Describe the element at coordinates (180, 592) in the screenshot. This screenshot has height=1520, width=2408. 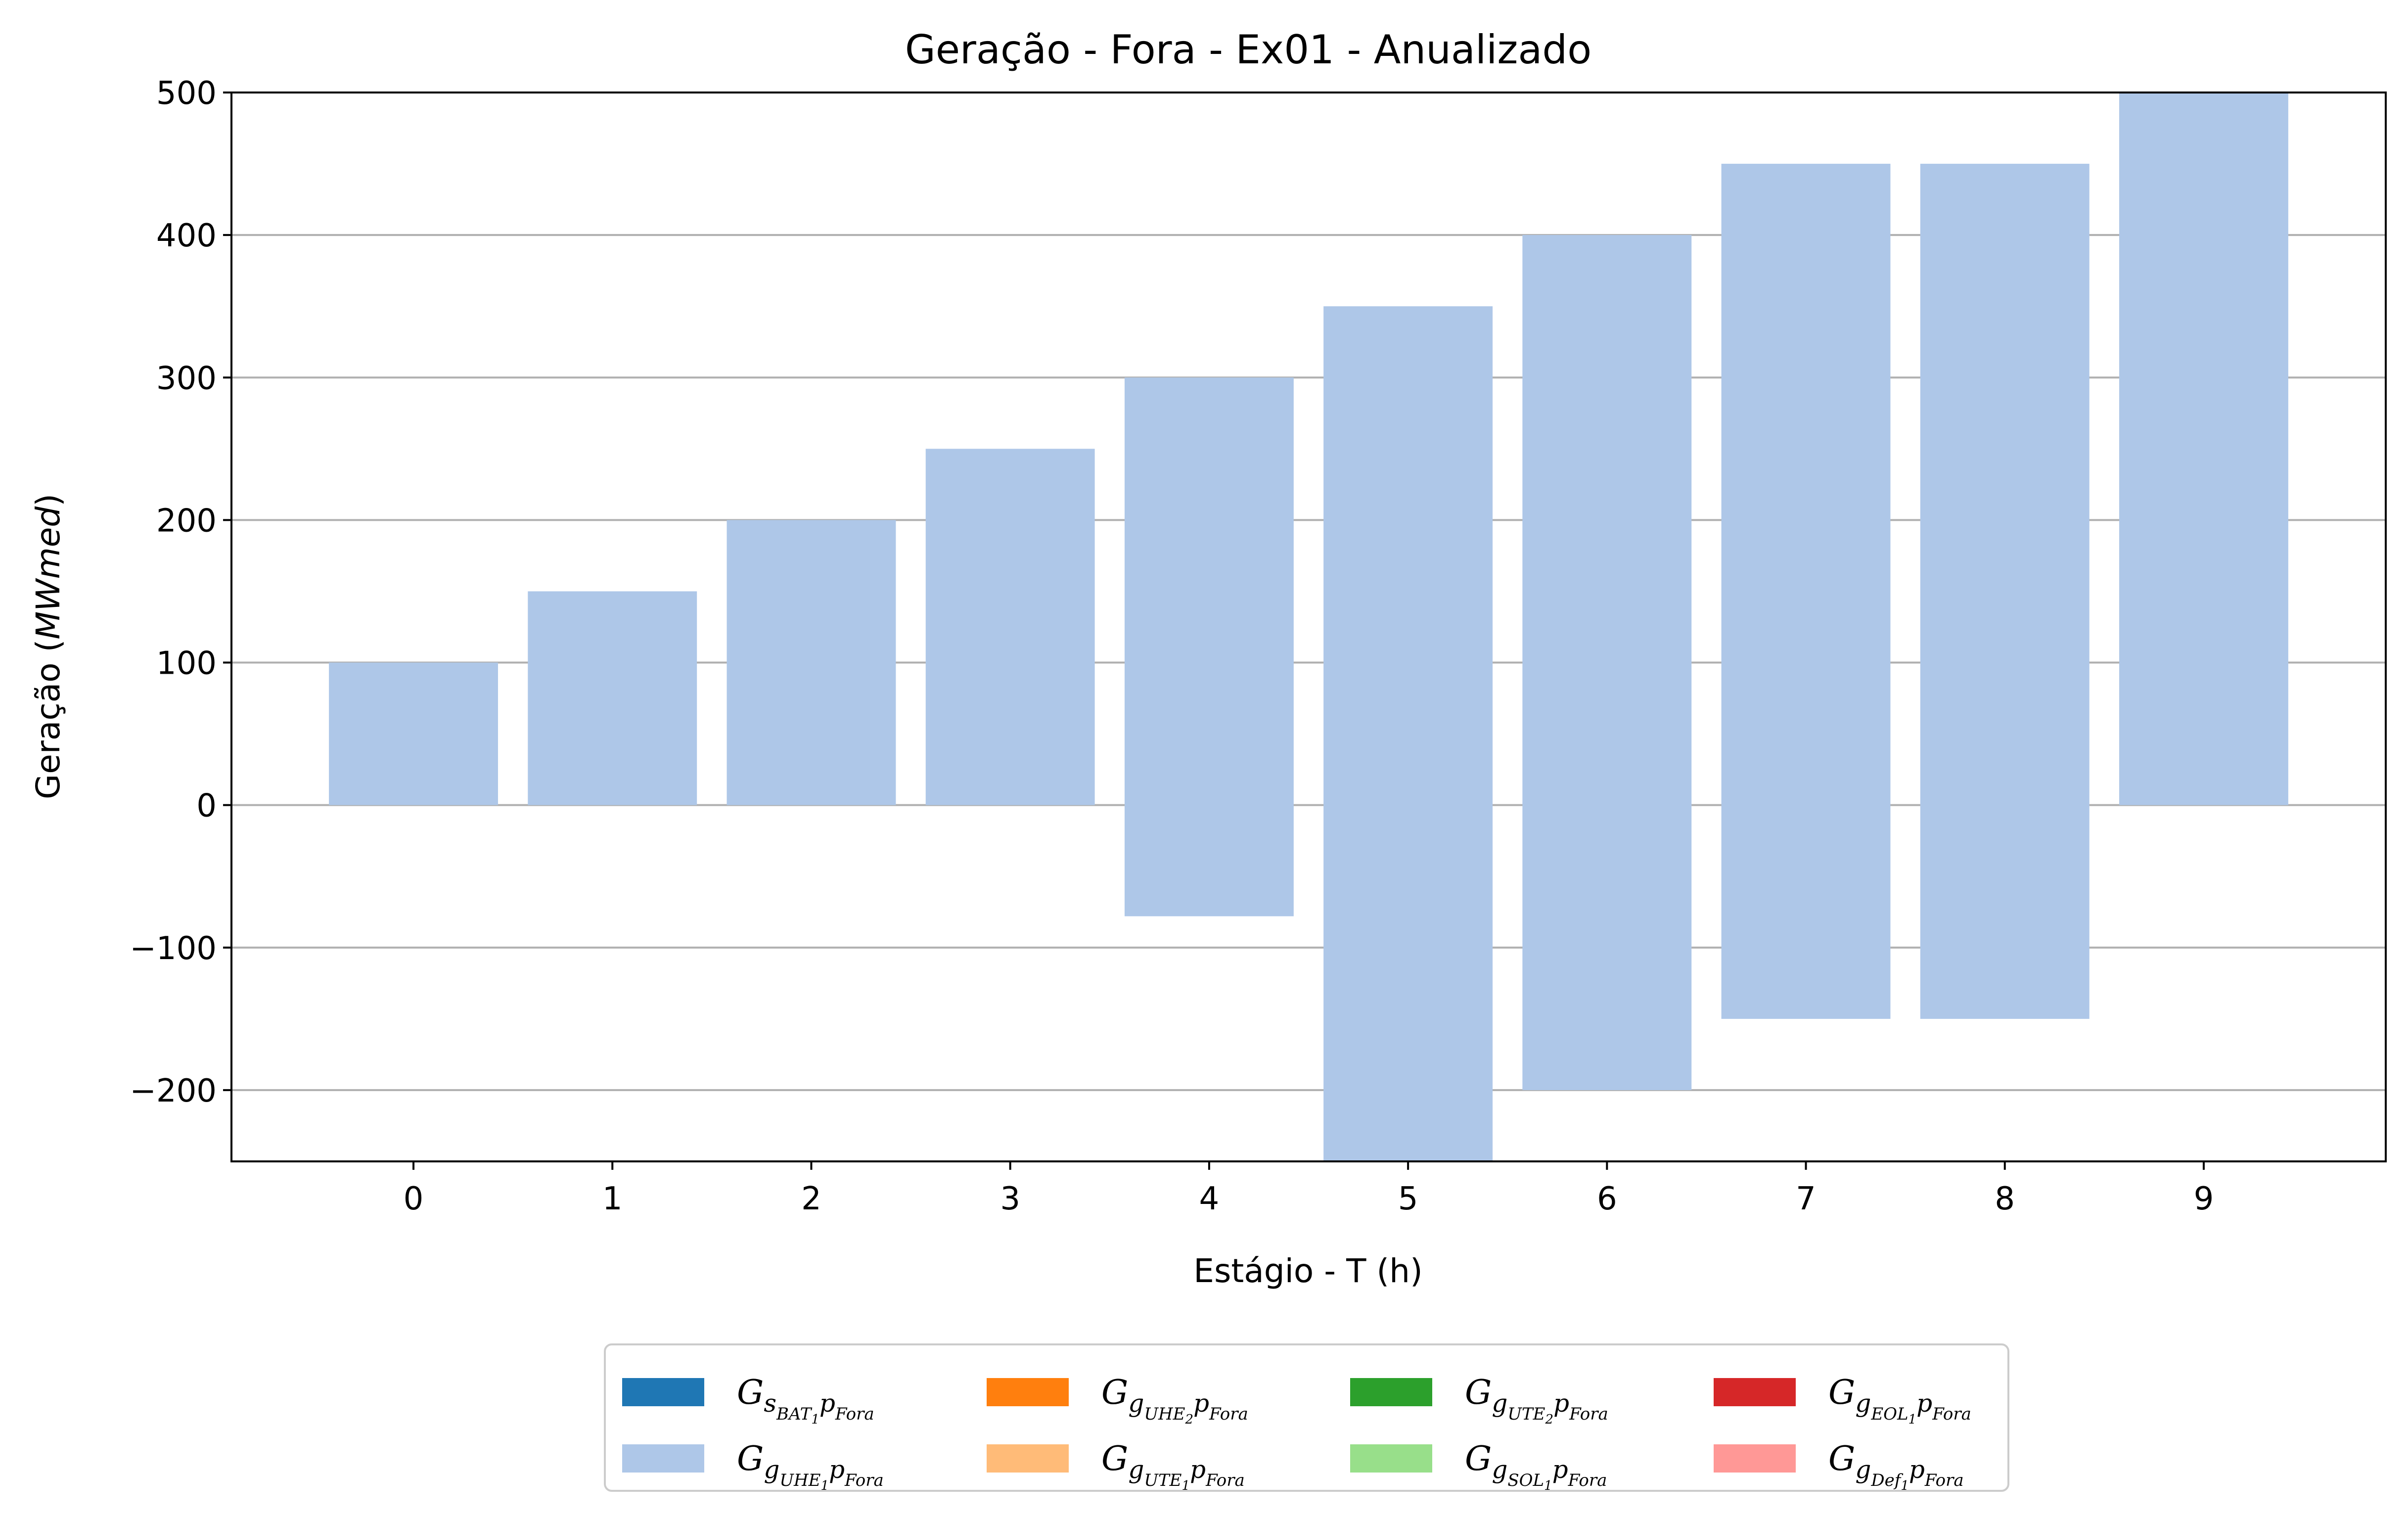
I see `y-axis-ticks: −200 −100 0 100 200 300 400 500` at that location.